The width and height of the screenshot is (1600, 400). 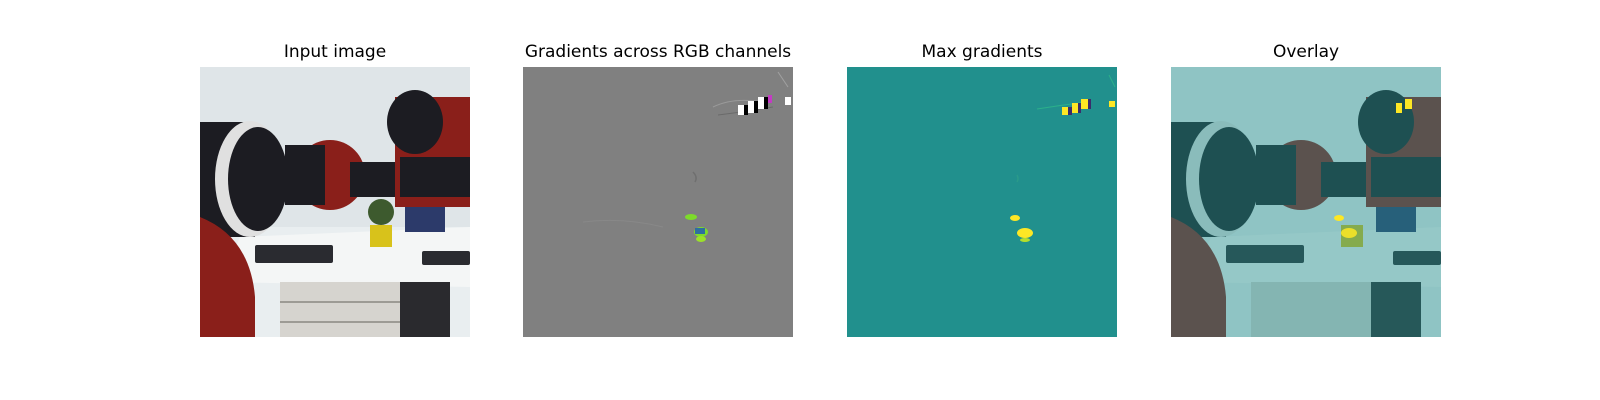 What do you see at coordinates (982, 202) in the screenshot?
I see `max-gradients-image` at bounding box center [982, 202].